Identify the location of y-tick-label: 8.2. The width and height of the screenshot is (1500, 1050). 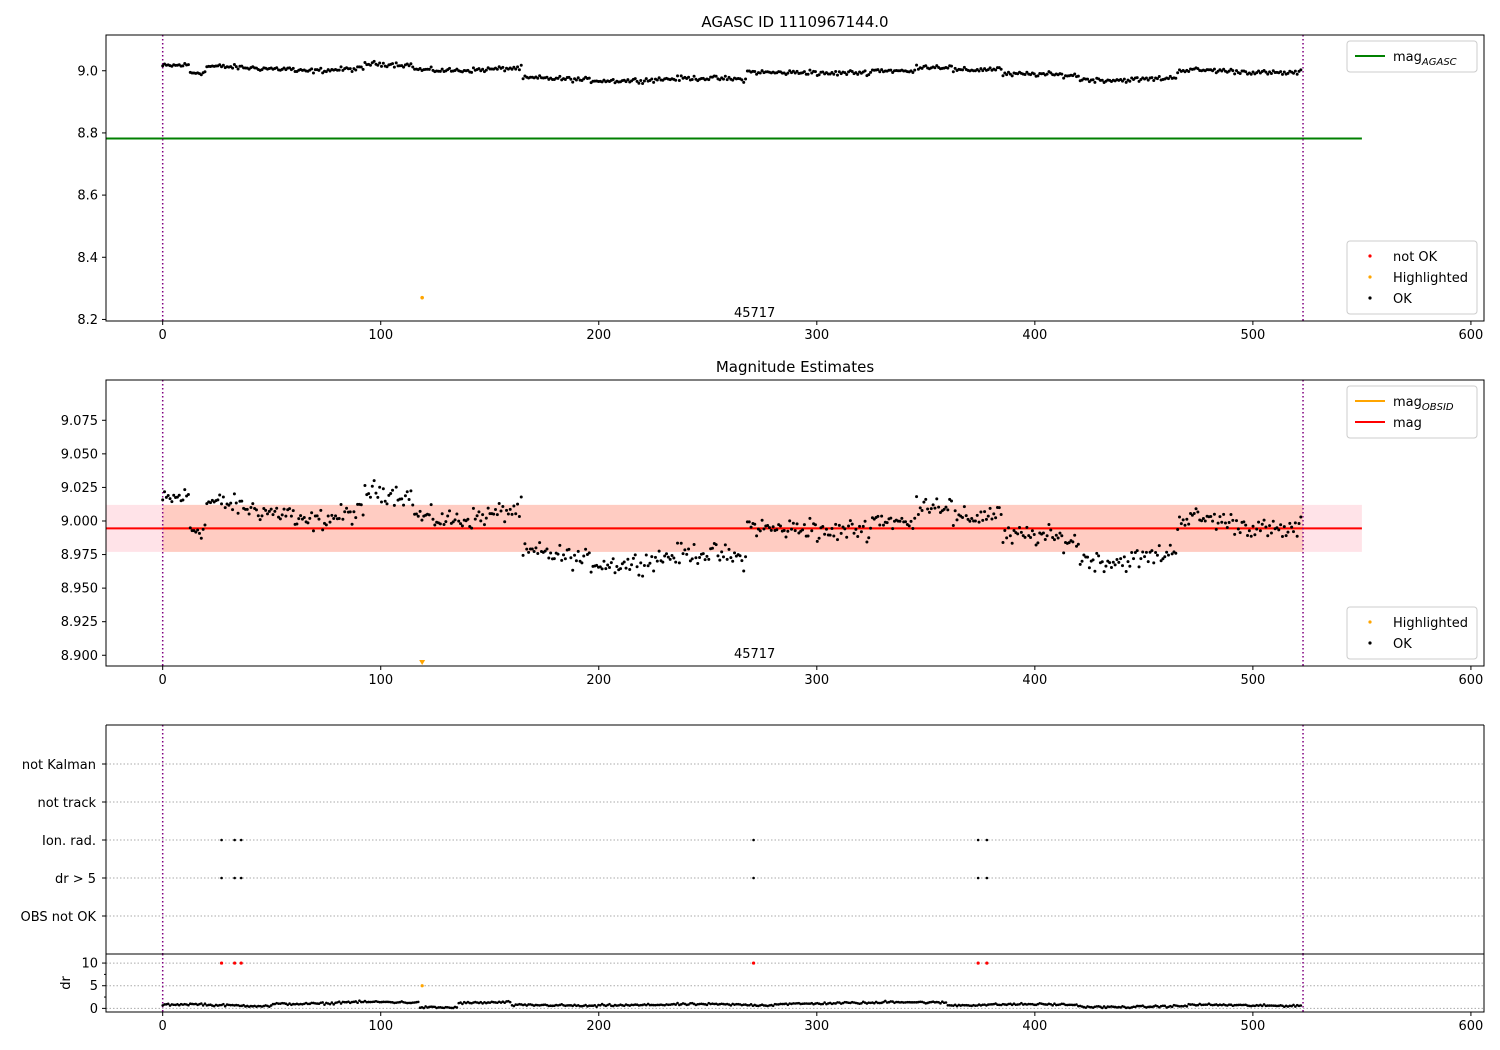
(87, 320).